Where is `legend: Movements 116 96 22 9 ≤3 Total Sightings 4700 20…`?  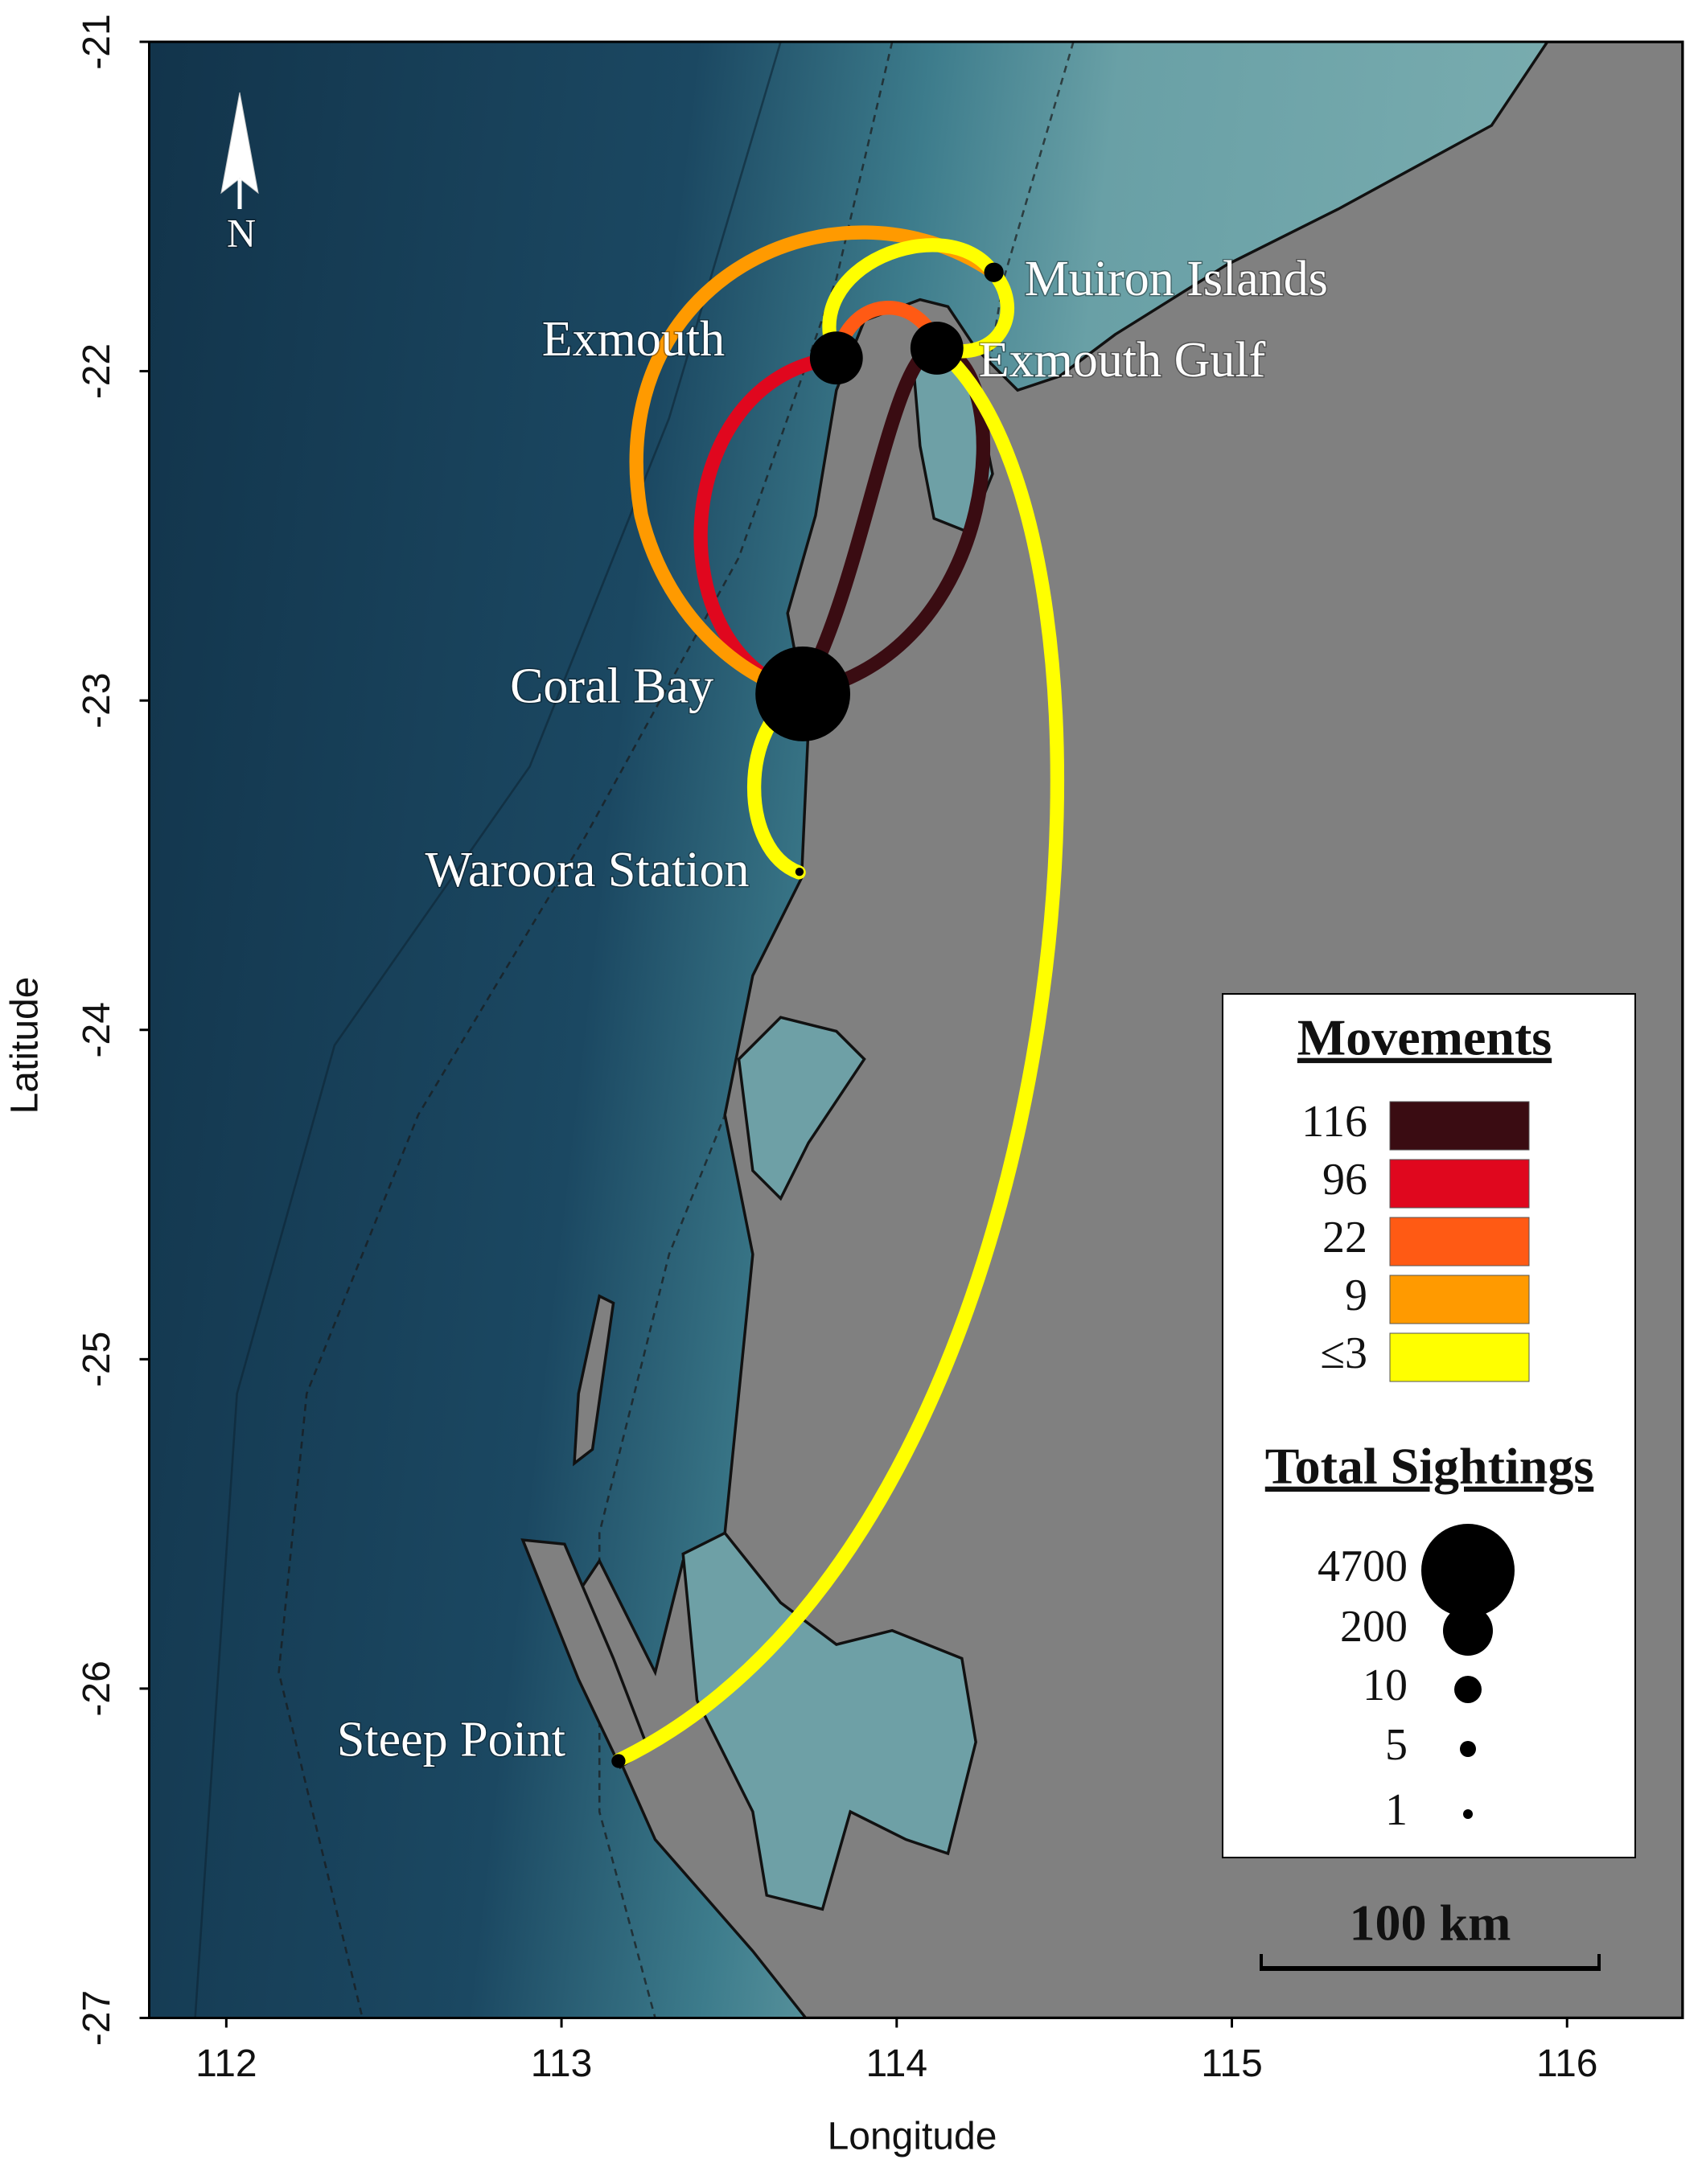
legend: Movements 116 96 22 9 ≤3 Total Sightings 4700 20… is located at coordinates (1429, 1422).